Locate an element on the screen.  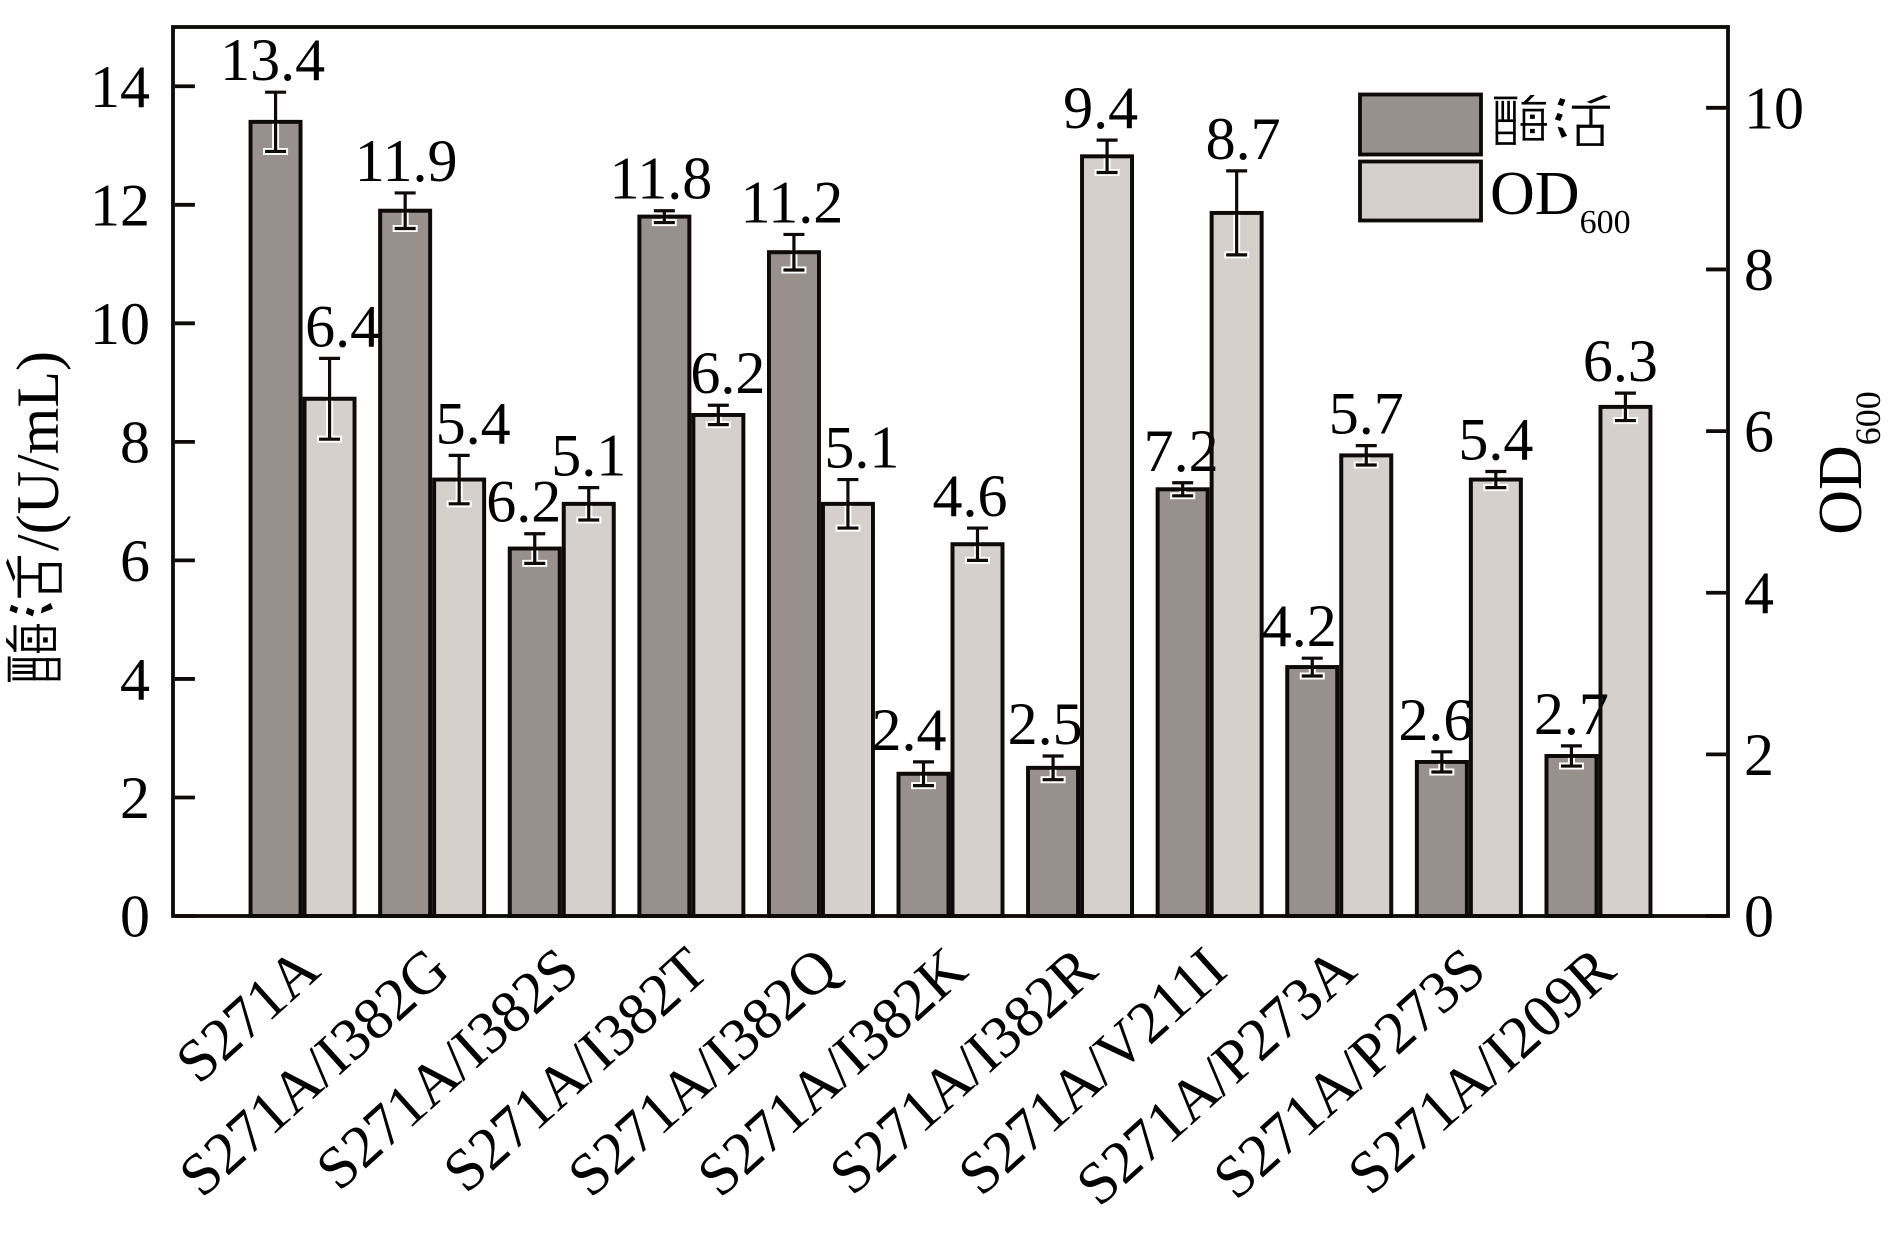
svg-text: 2.5 is located at coordinates (1045, 724).